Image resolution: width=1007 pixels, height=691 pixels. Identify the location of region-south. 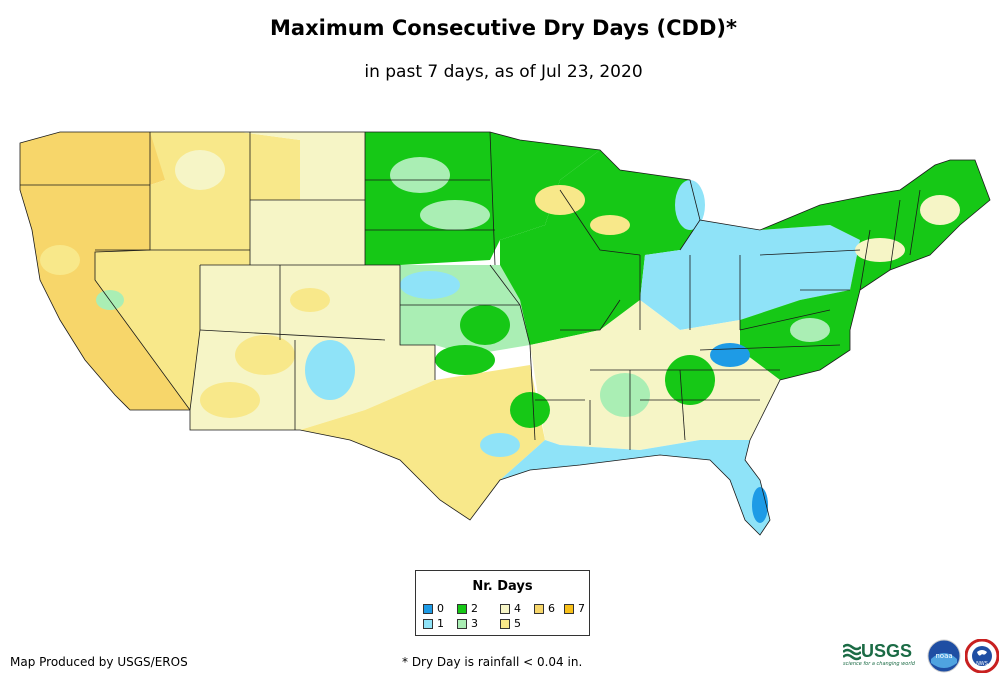
(655, 375).